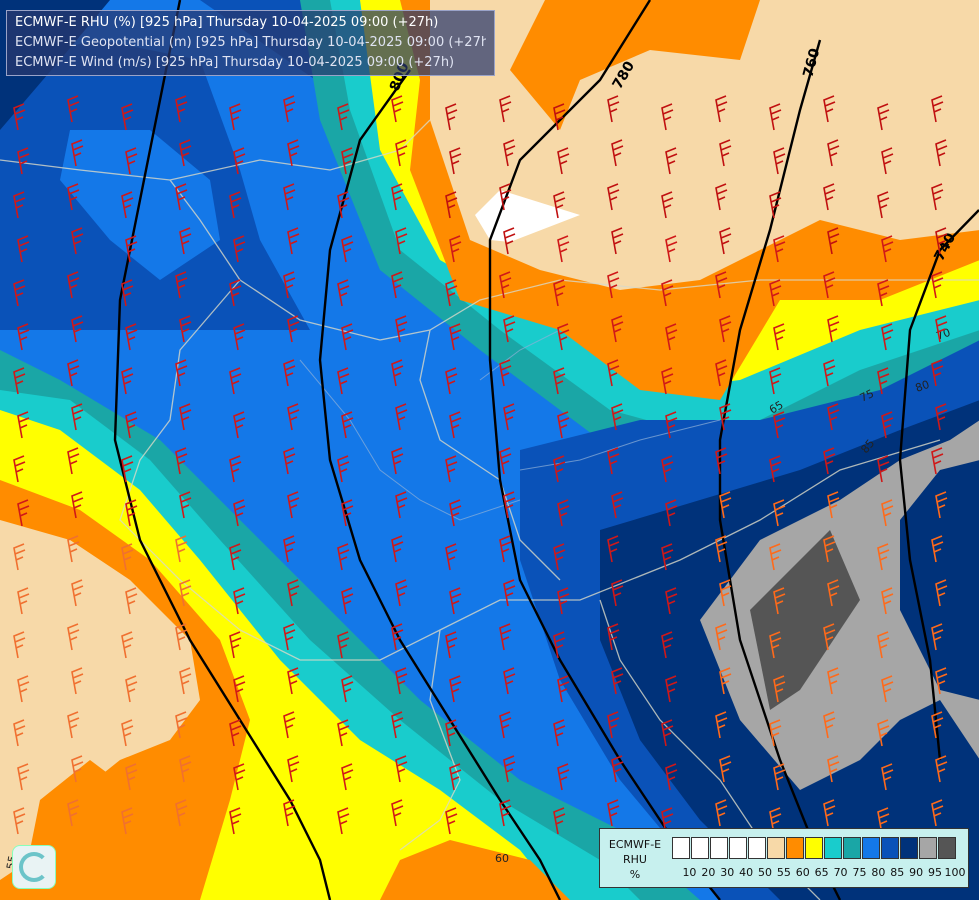 The width and height of the screenshot is (979, 900). Describe the element at coordinates (100, 700) in the screenshot. I see `rhu-field-55-left` at that location.